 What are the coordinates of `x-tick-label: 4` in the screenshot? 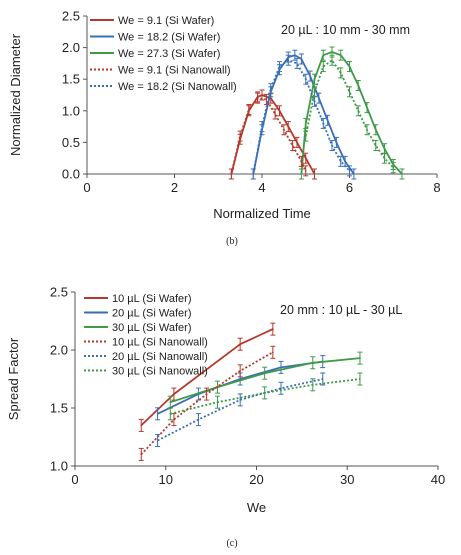 It's located at (261, 187).